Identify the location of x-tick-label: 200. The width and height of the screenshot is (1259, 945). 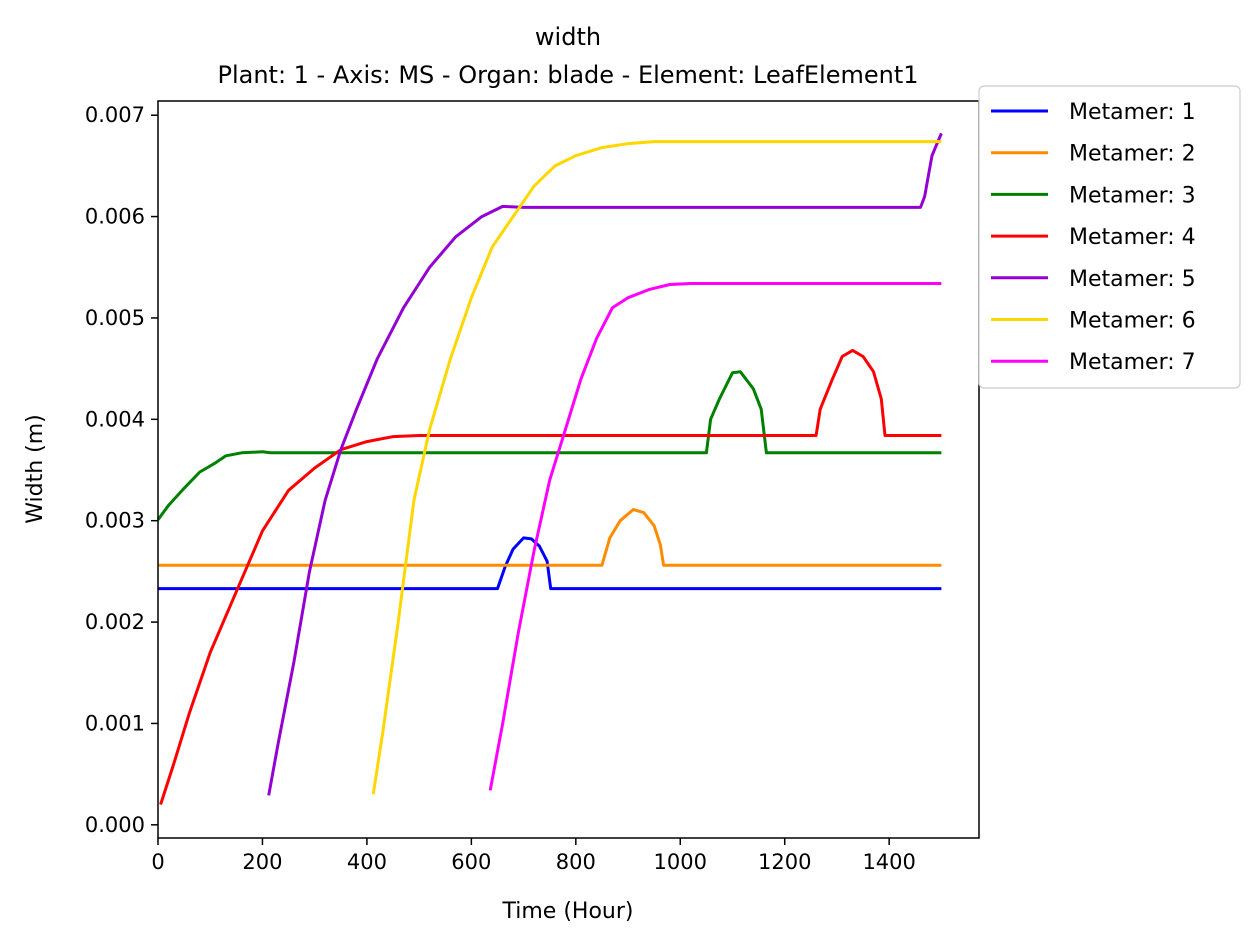
(262, 862).